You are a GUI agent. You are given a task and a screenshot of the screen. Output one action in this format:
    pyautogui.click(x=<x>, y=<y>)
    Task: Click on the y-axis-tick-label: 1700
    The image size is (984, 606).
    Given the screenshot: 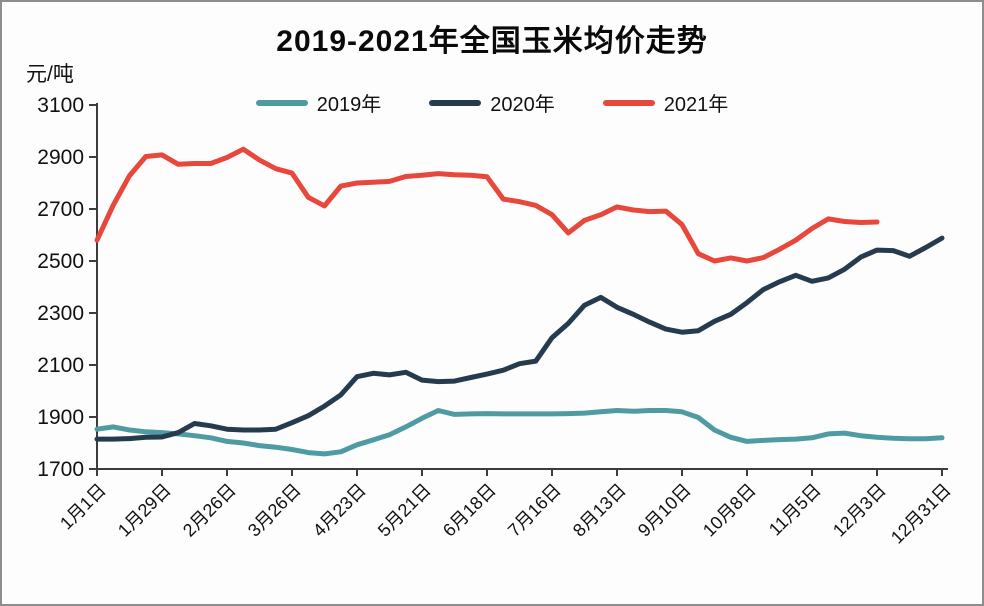 What is the action you would take?
    pyautogui.click(x=60, y=469)
    